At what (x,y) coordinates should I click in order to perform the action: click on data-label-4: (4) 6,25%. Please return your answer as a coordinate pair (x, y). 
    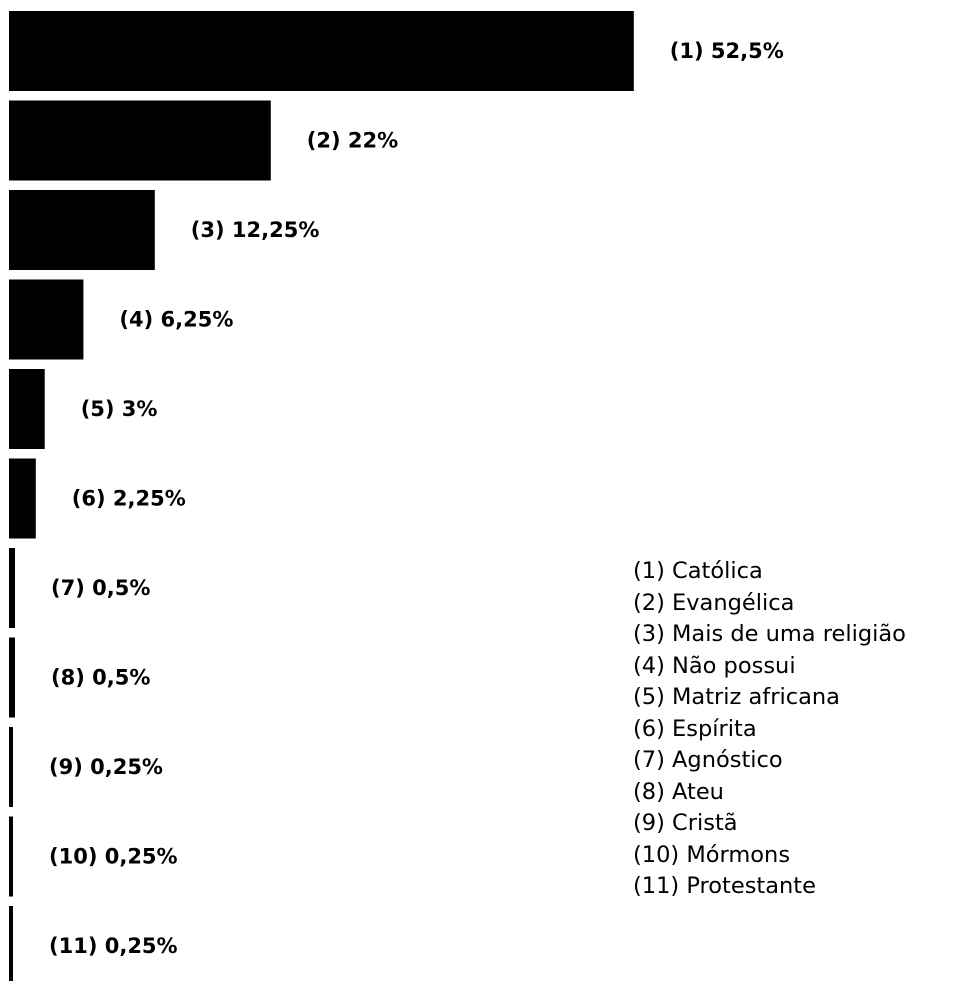
    Looking at the image, I should click on (176, 320).